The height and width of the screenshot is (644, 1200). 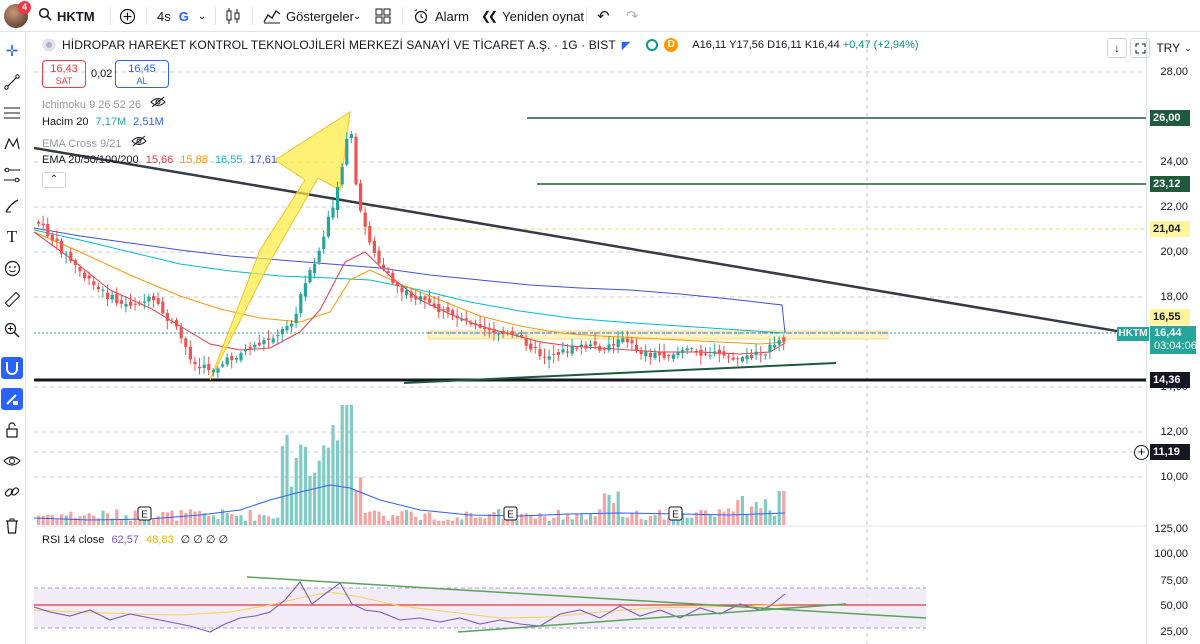 I want to click on zoom-tool, so click(x=12, y=330).